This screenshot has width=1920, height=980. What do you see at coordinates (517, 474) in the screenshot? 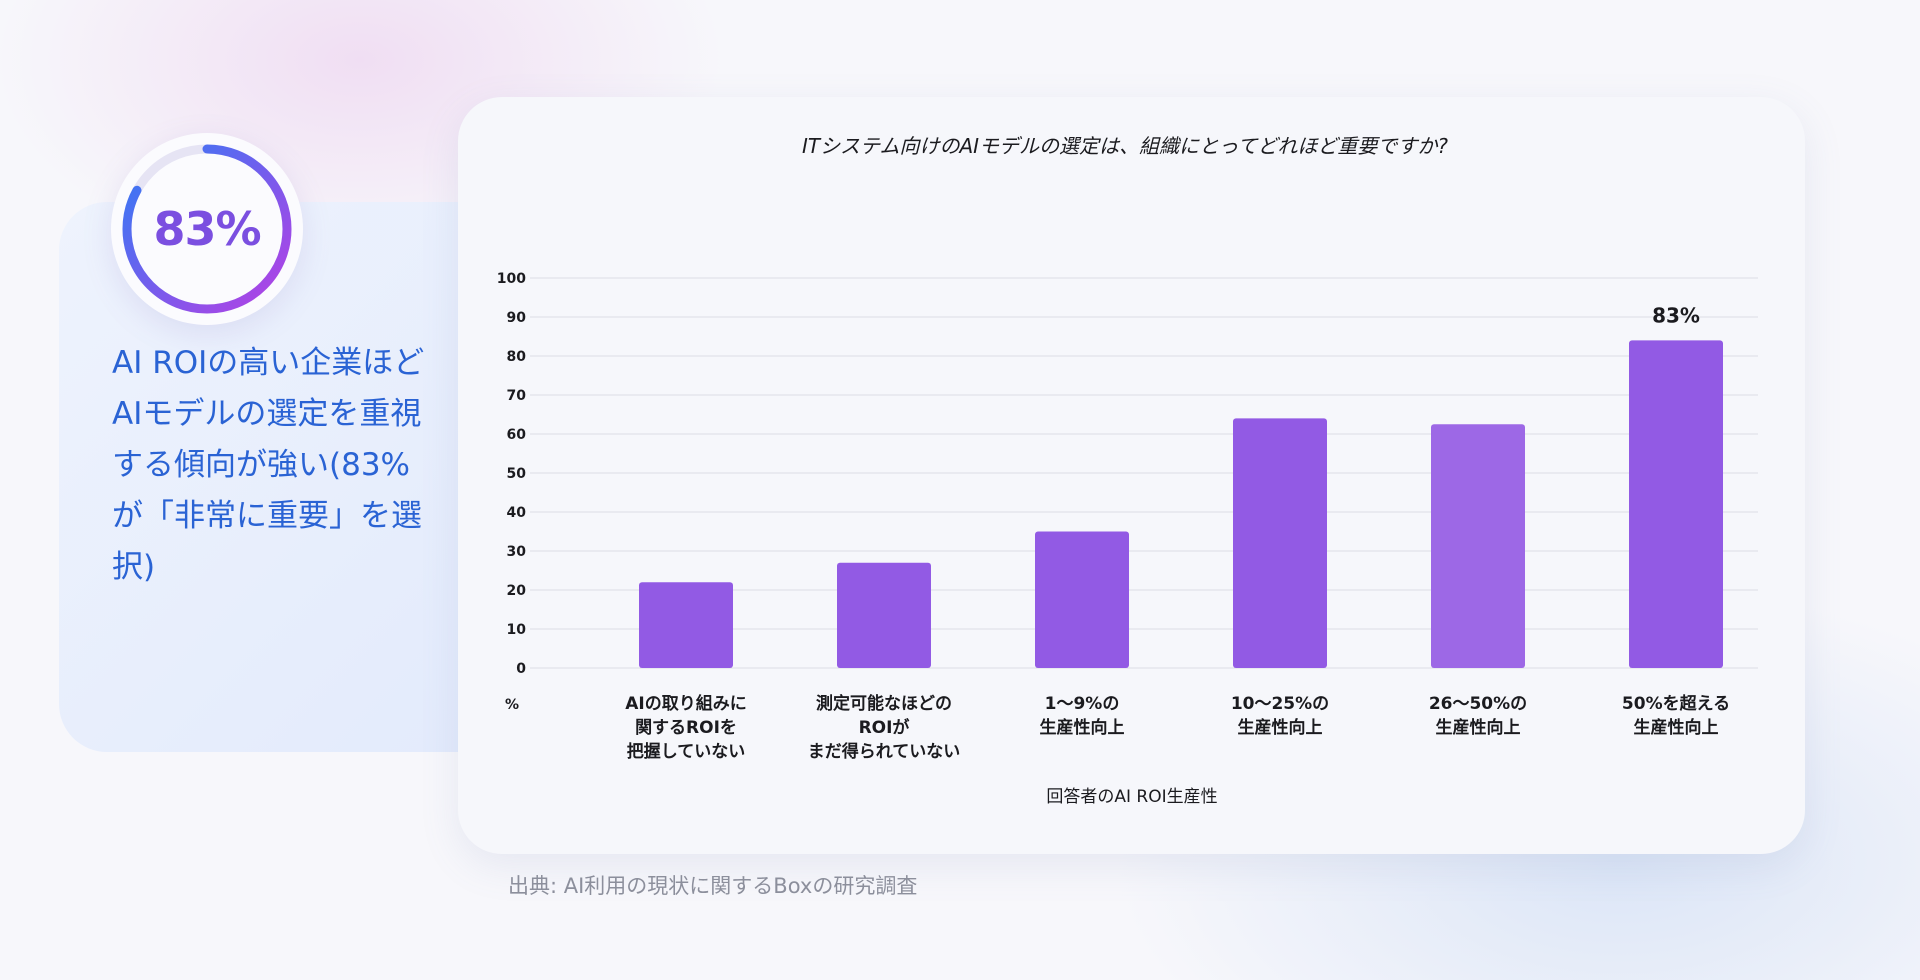
I see `y-tick-label: 50` at bounding box center [517, 474].